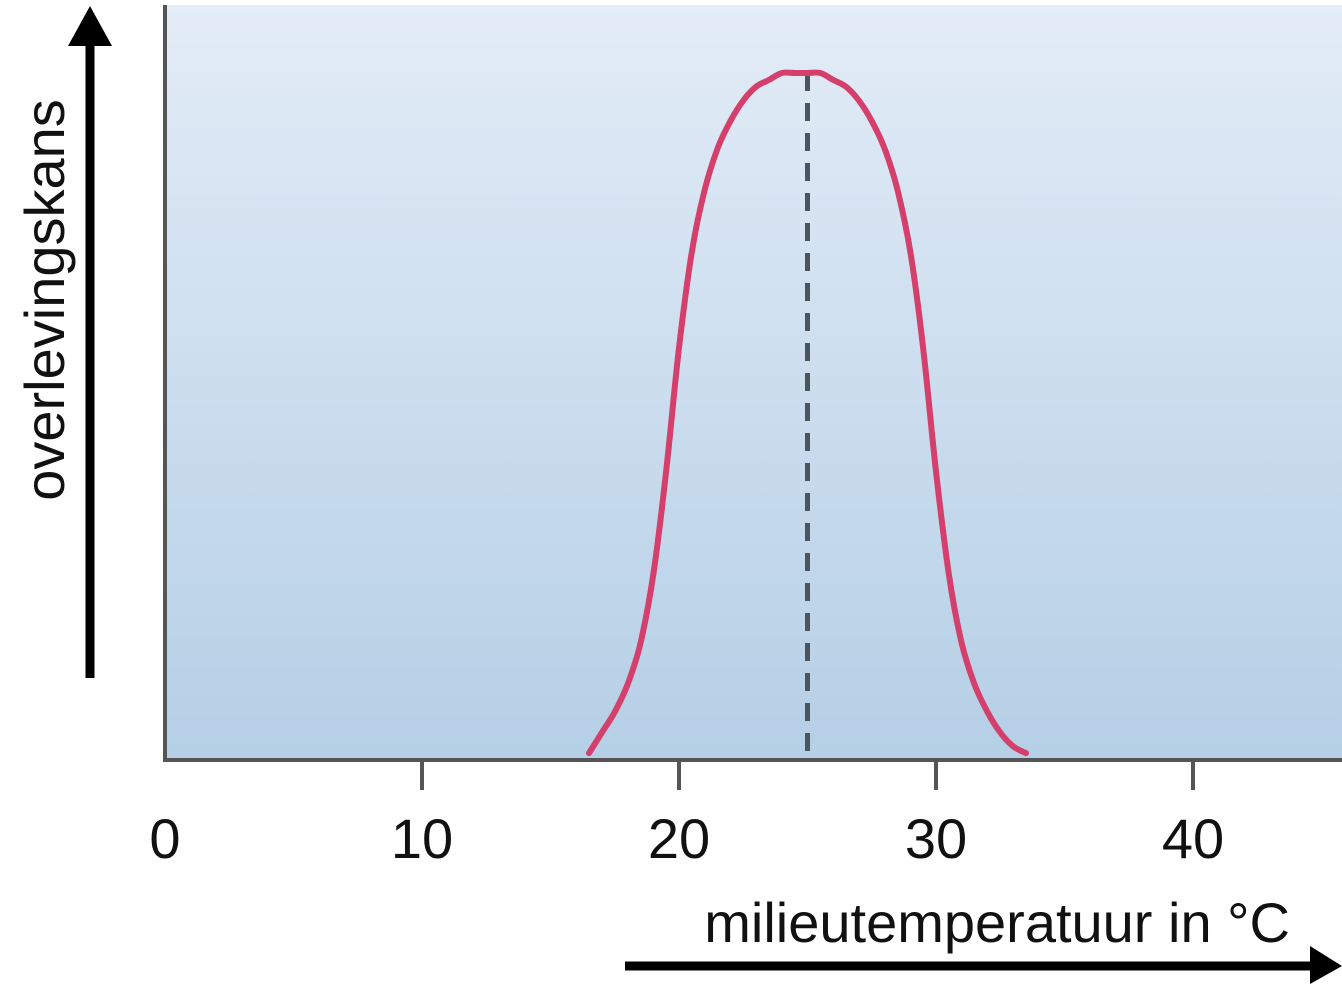 The width and height of the screenshot is (1342, 984). Describe the element at coordinates (1326, 965) in the screenshot. I see `x-axis-arrow-head` at that location.